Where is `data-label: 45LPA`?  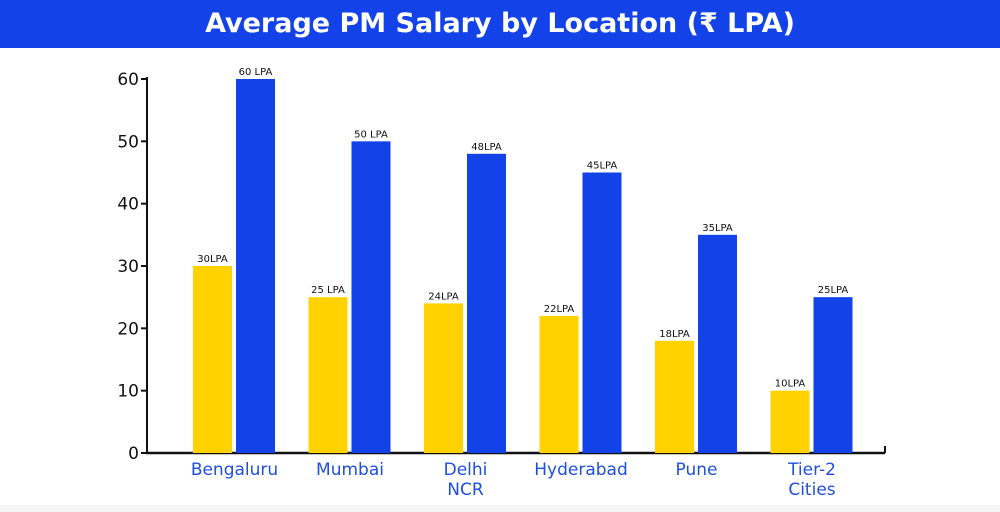 data-label: 45LPA is located at coordinates (602, 166).